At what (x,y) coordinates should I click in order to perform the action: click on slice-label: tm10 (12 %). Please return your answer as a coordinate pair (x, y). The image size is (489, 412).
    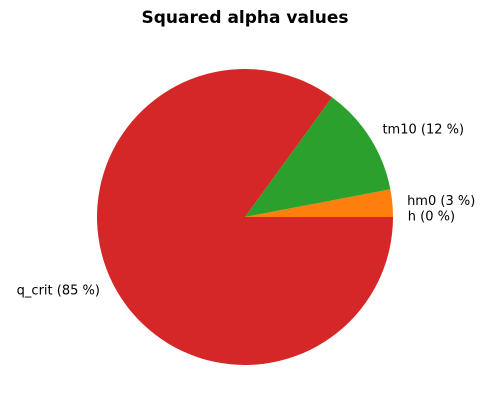
    Looking at the image, I should click on (423, 129).